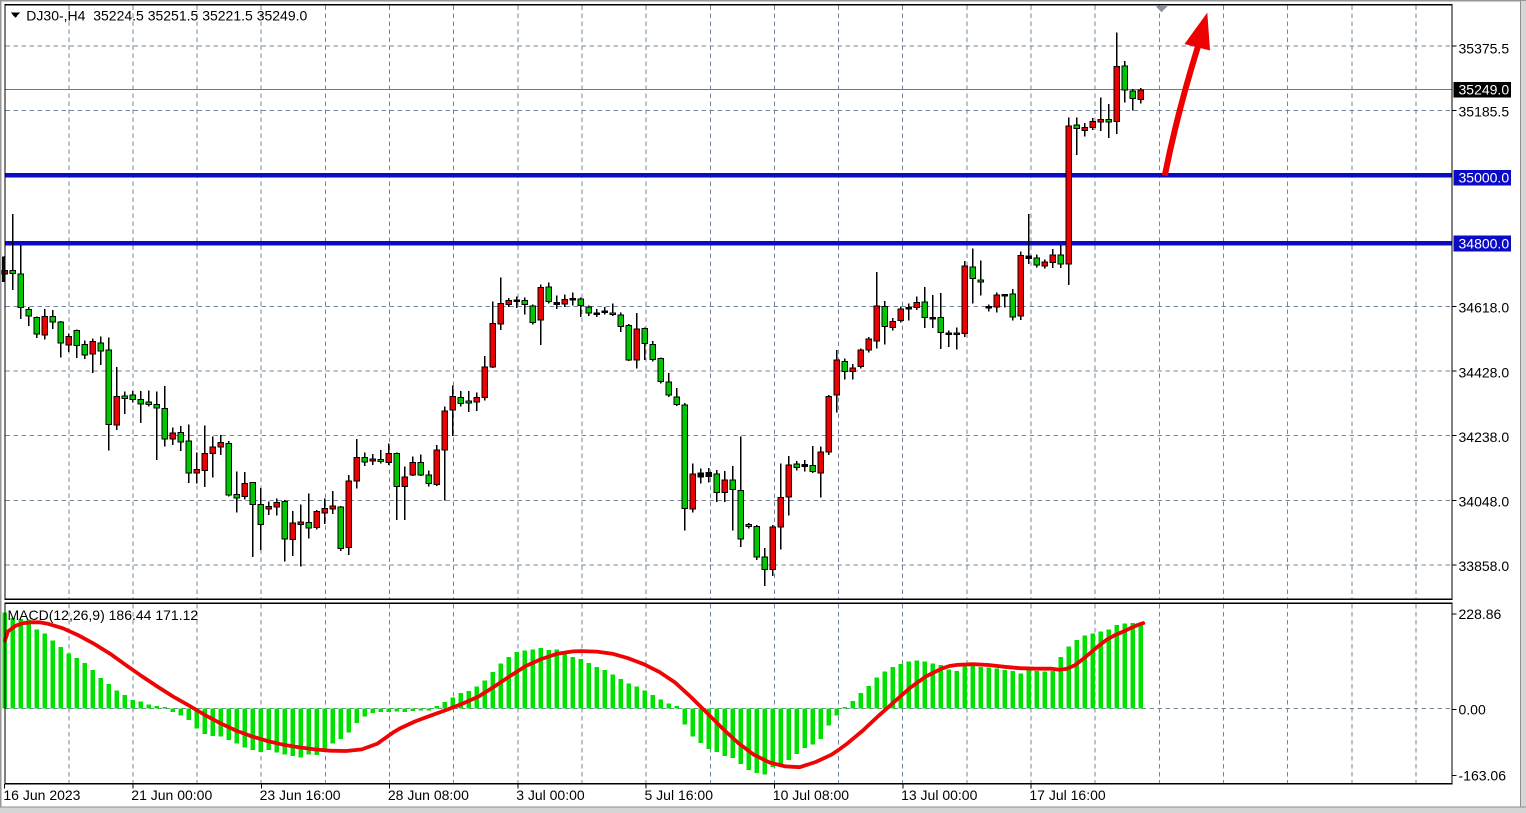 The height and width of the screenshot is (813, 1526). Describe the element at coordinates (1483, 776) in the screenshot. I see `svg-text: -163.06` at that location.